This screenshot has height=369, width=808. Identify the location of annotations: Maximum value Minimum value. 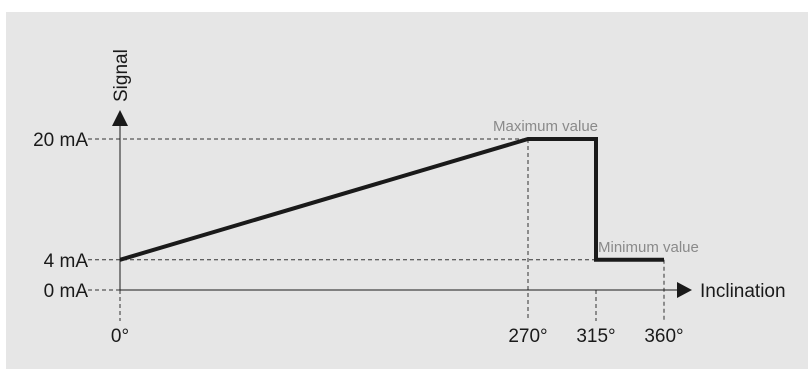
(596, 187).